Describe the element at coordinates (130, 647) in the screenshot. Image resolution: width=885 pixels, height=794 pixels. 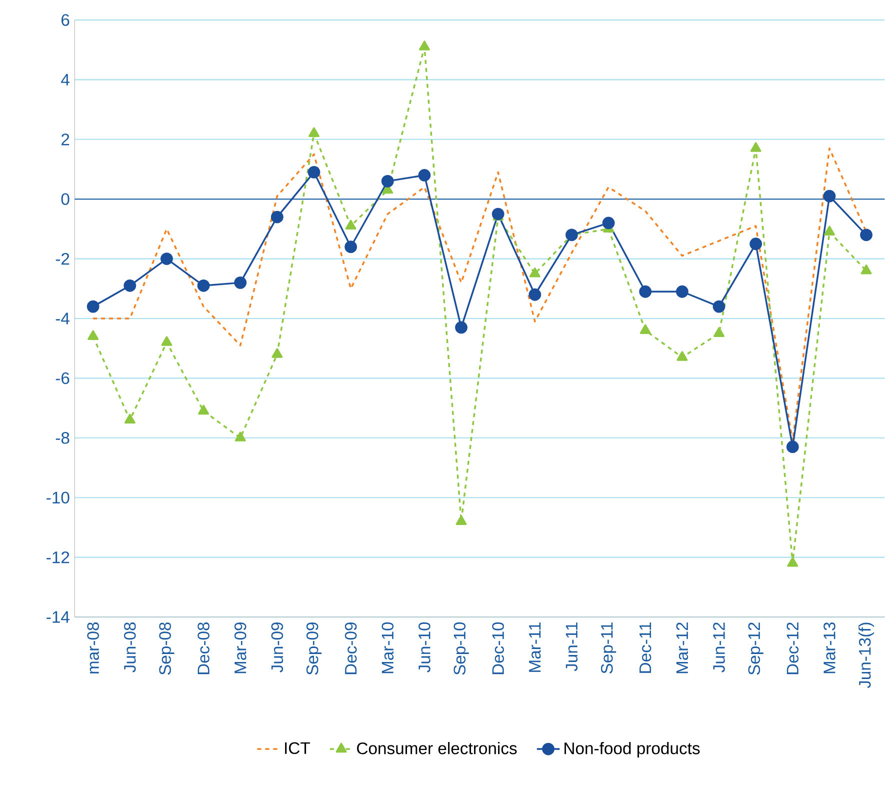
I see `x-tick-label: Jun-08` at that location.